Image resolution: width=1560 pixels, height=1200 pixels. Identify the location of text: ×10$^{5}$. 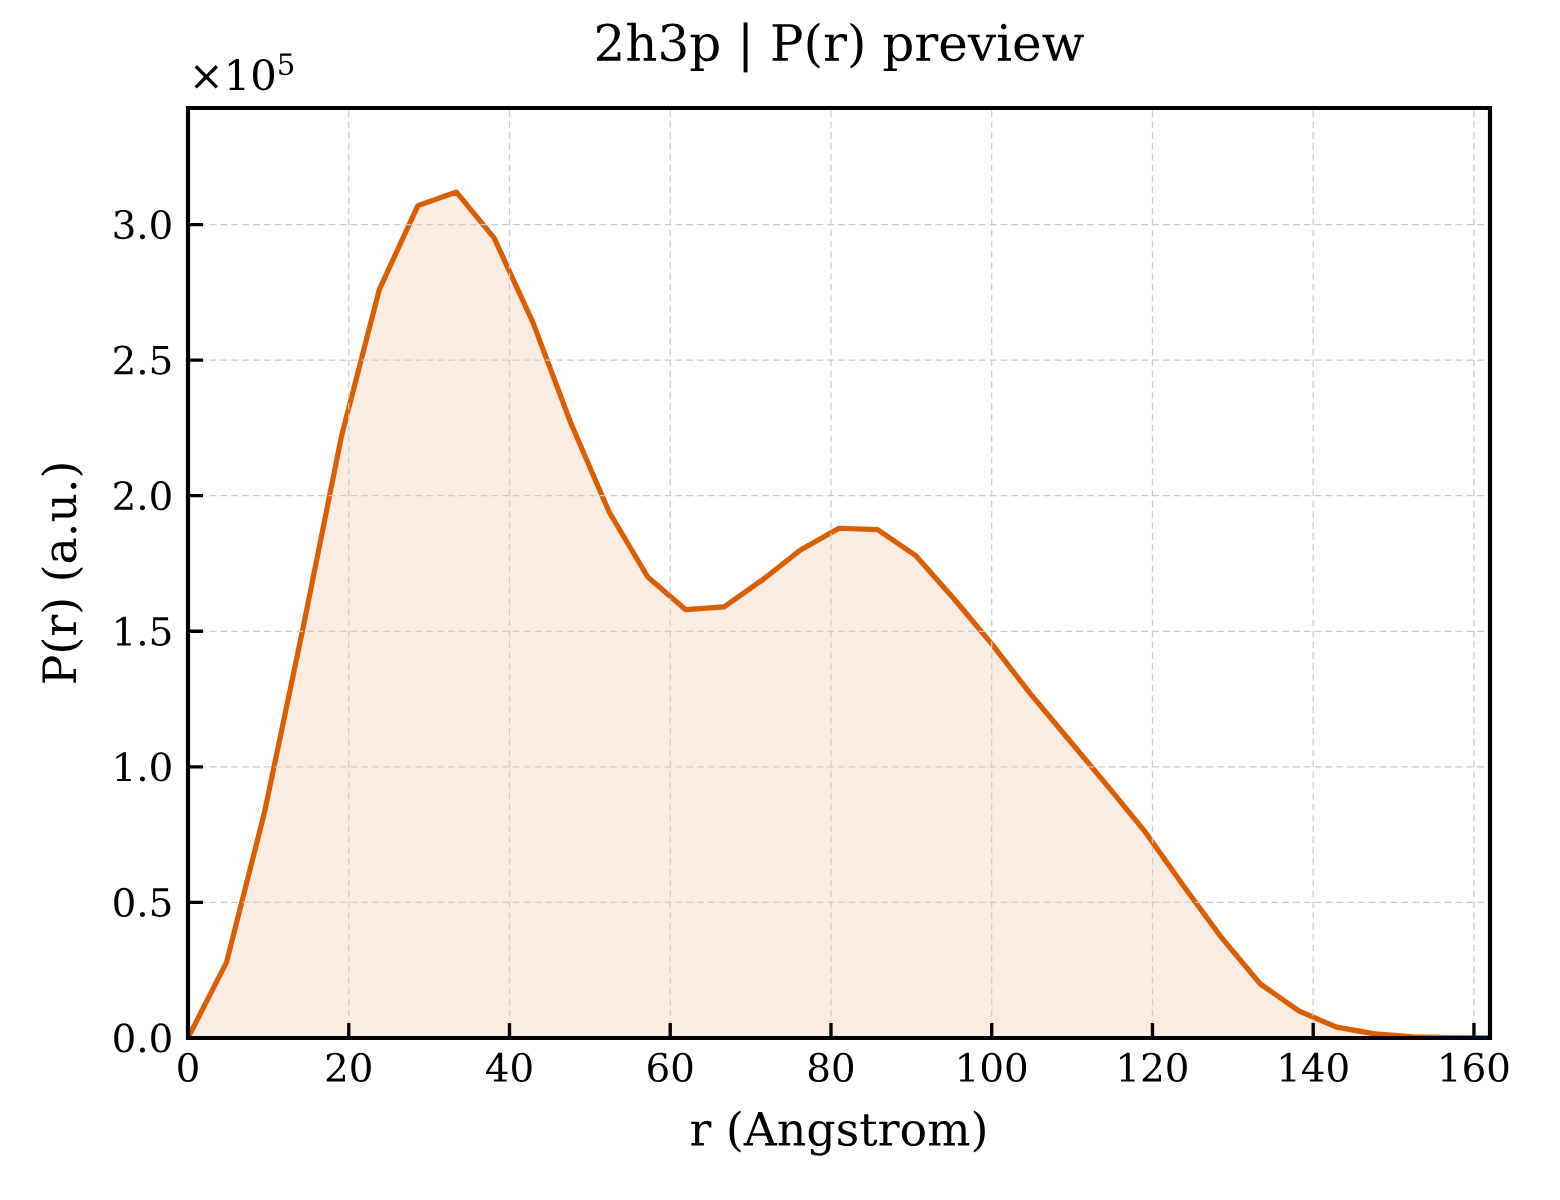
(244, 72).